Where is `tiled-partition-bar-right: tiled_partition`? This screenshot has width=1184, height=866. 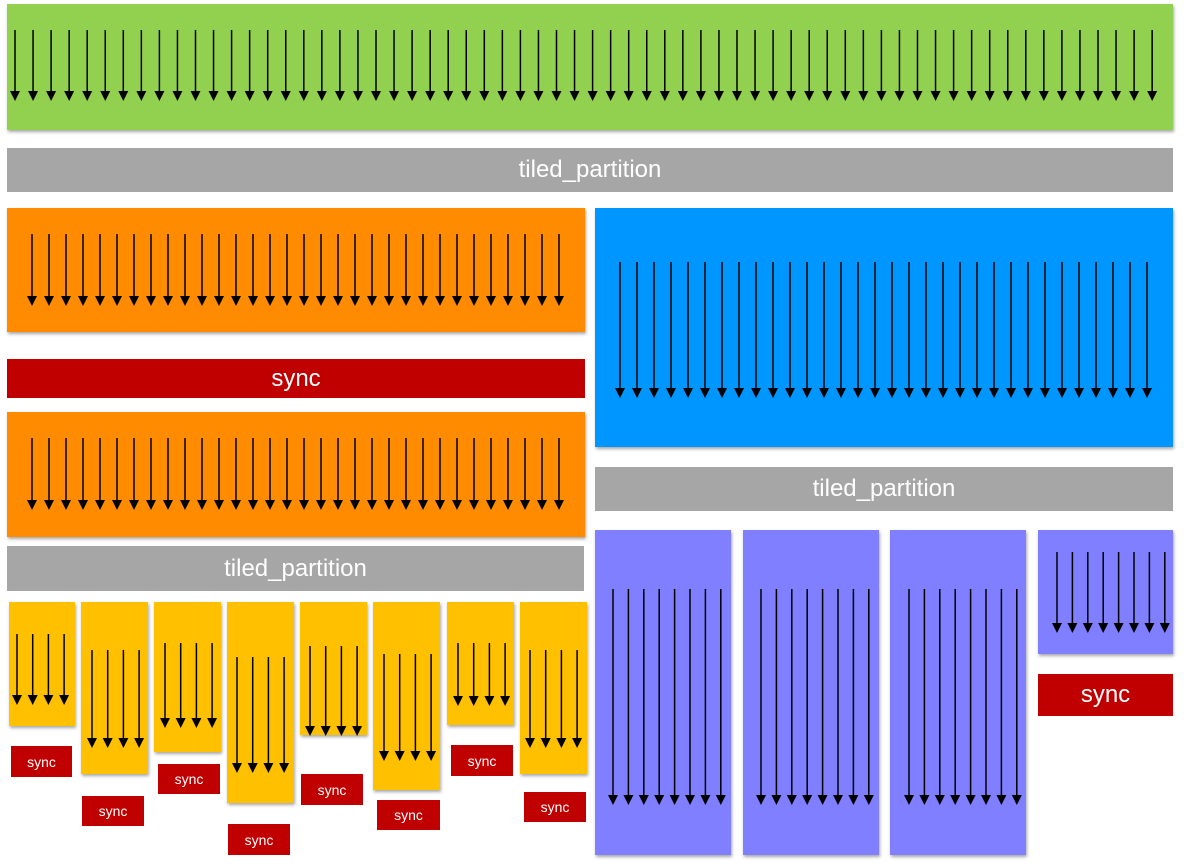 tiled-partition-bar-right: tiled_partition is located at coordinates (884, 489).